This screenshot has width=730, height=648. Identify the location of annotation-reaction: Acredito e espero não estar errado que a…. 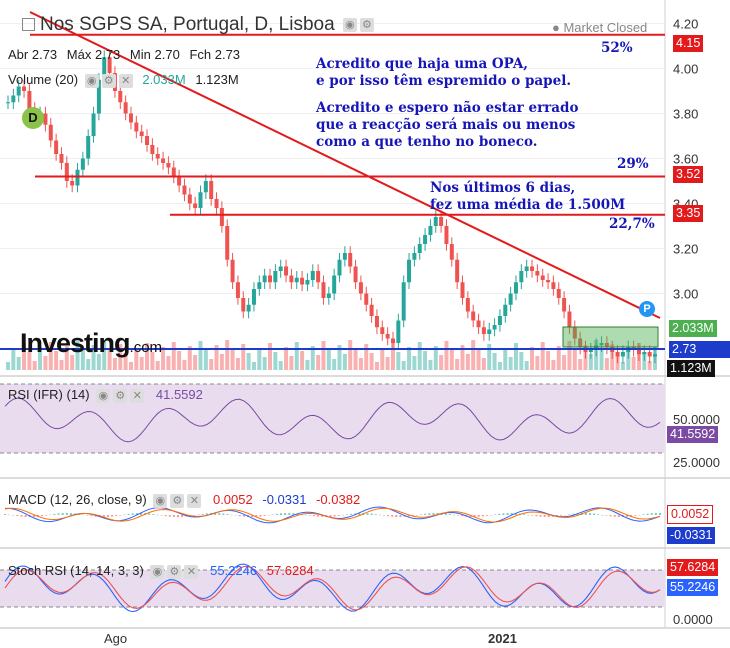
(447, 125).